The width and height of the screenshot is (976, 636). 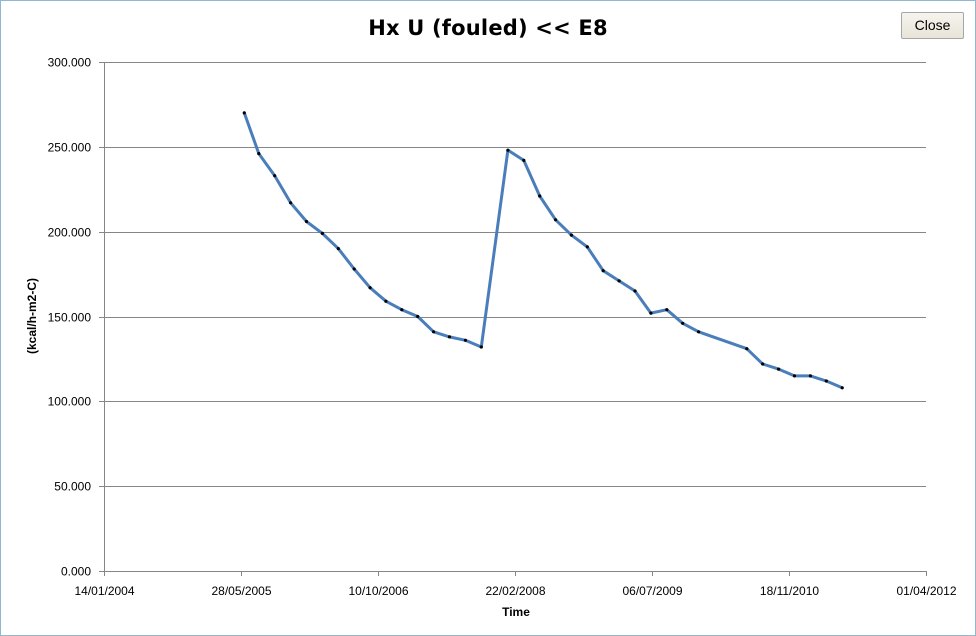 What do you see at coordinates (378, 591) in the screenshot?
I see `x-tick-label: 10/10/2006` at bounding box center [378, 591].